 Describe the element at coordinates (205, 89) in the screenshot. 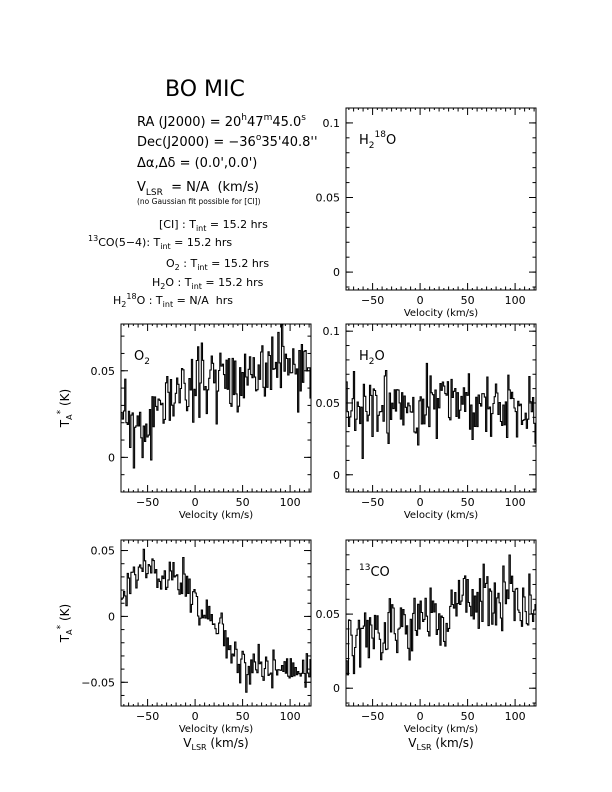

I see `object-name: BO MIC` at that location.